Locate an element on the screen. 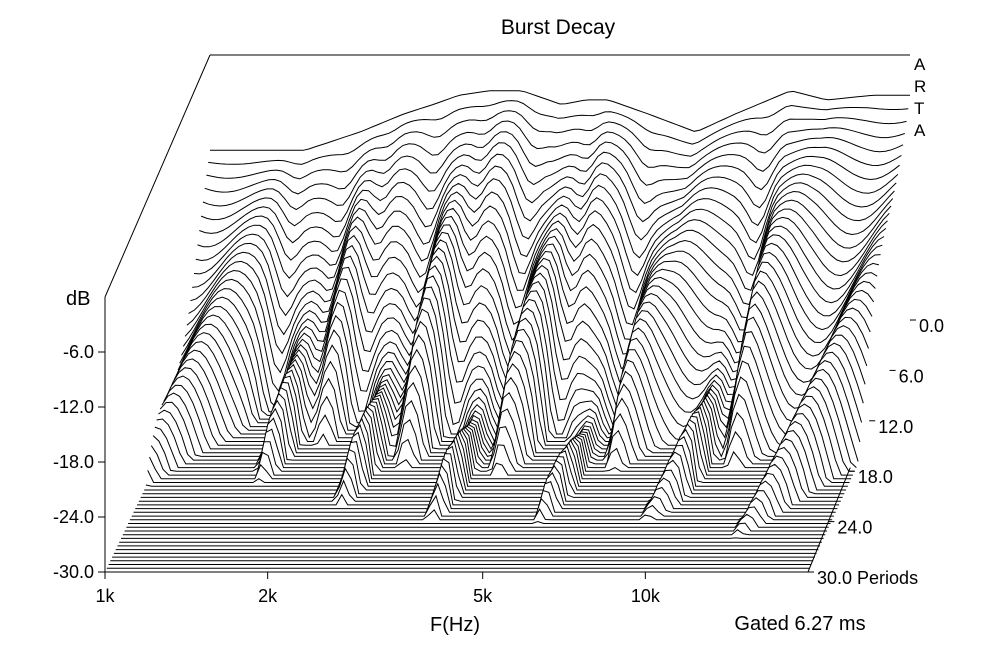 This screenshot has width=1000, height=666. back-left-edge is located at coordinates (157, 176).